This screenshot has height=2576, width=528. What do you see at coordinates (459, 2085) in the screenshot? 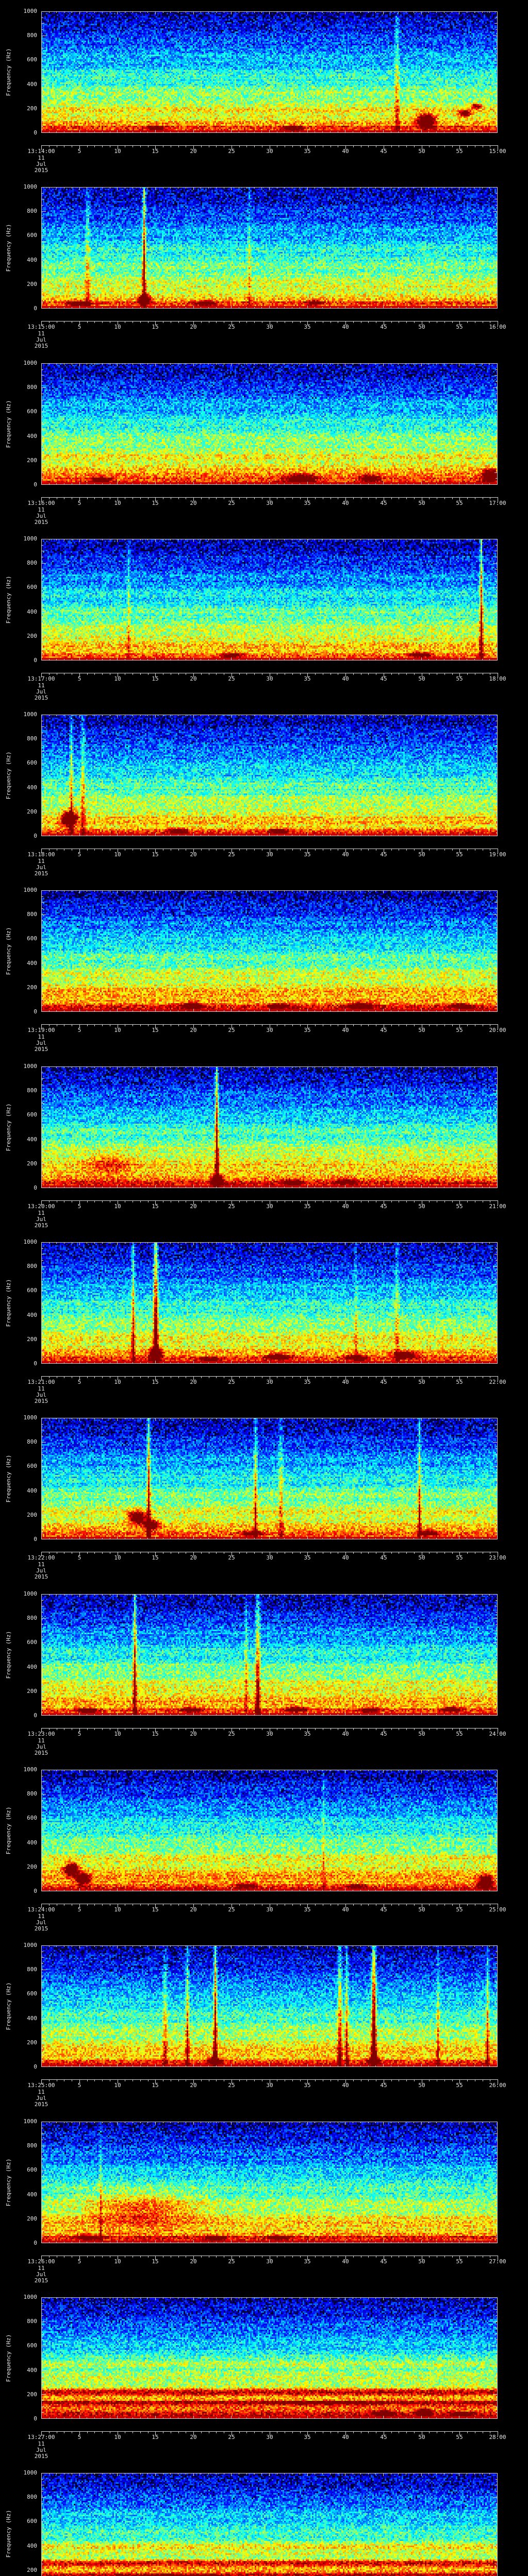
I see `x-tick-label: 55` at bounding box center [459, 2085].